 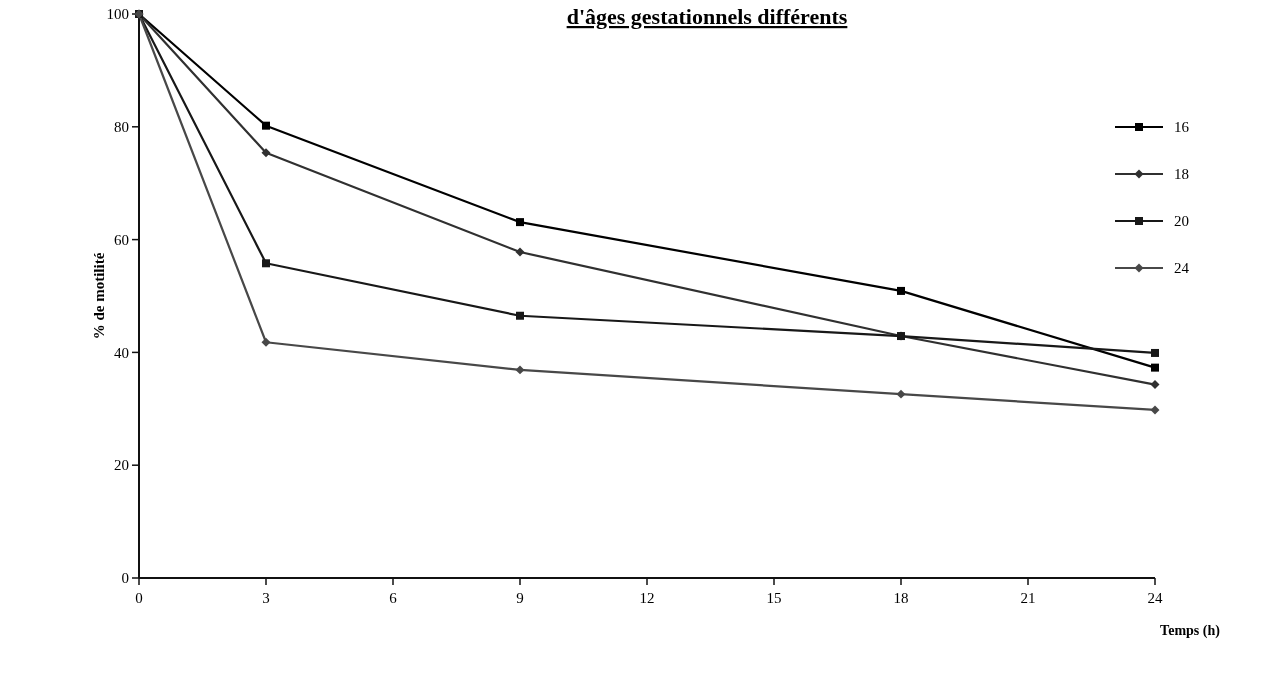 What do you see at coordinates (1181, 221) in the screenshot?
I see `legend-label: 20` at bounding box center [1181, 221].